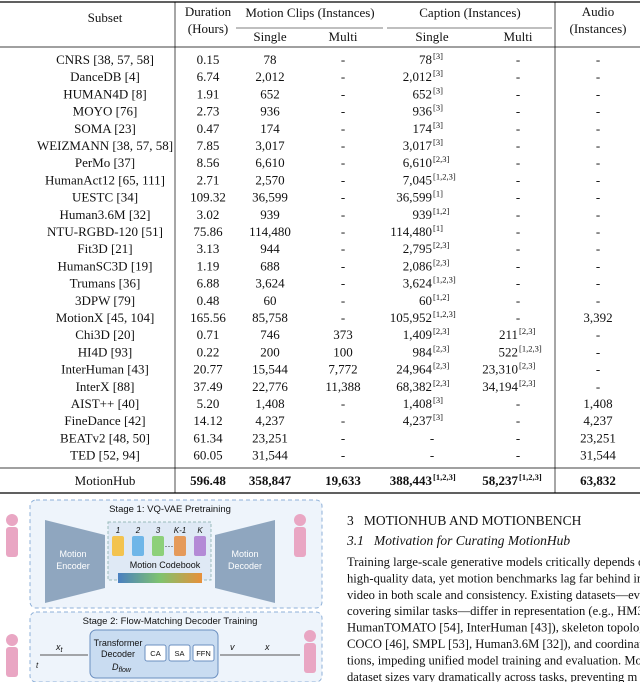 This screenshot has height=682, width=640. I want to click on cell: 2,012, so click(417, 76).